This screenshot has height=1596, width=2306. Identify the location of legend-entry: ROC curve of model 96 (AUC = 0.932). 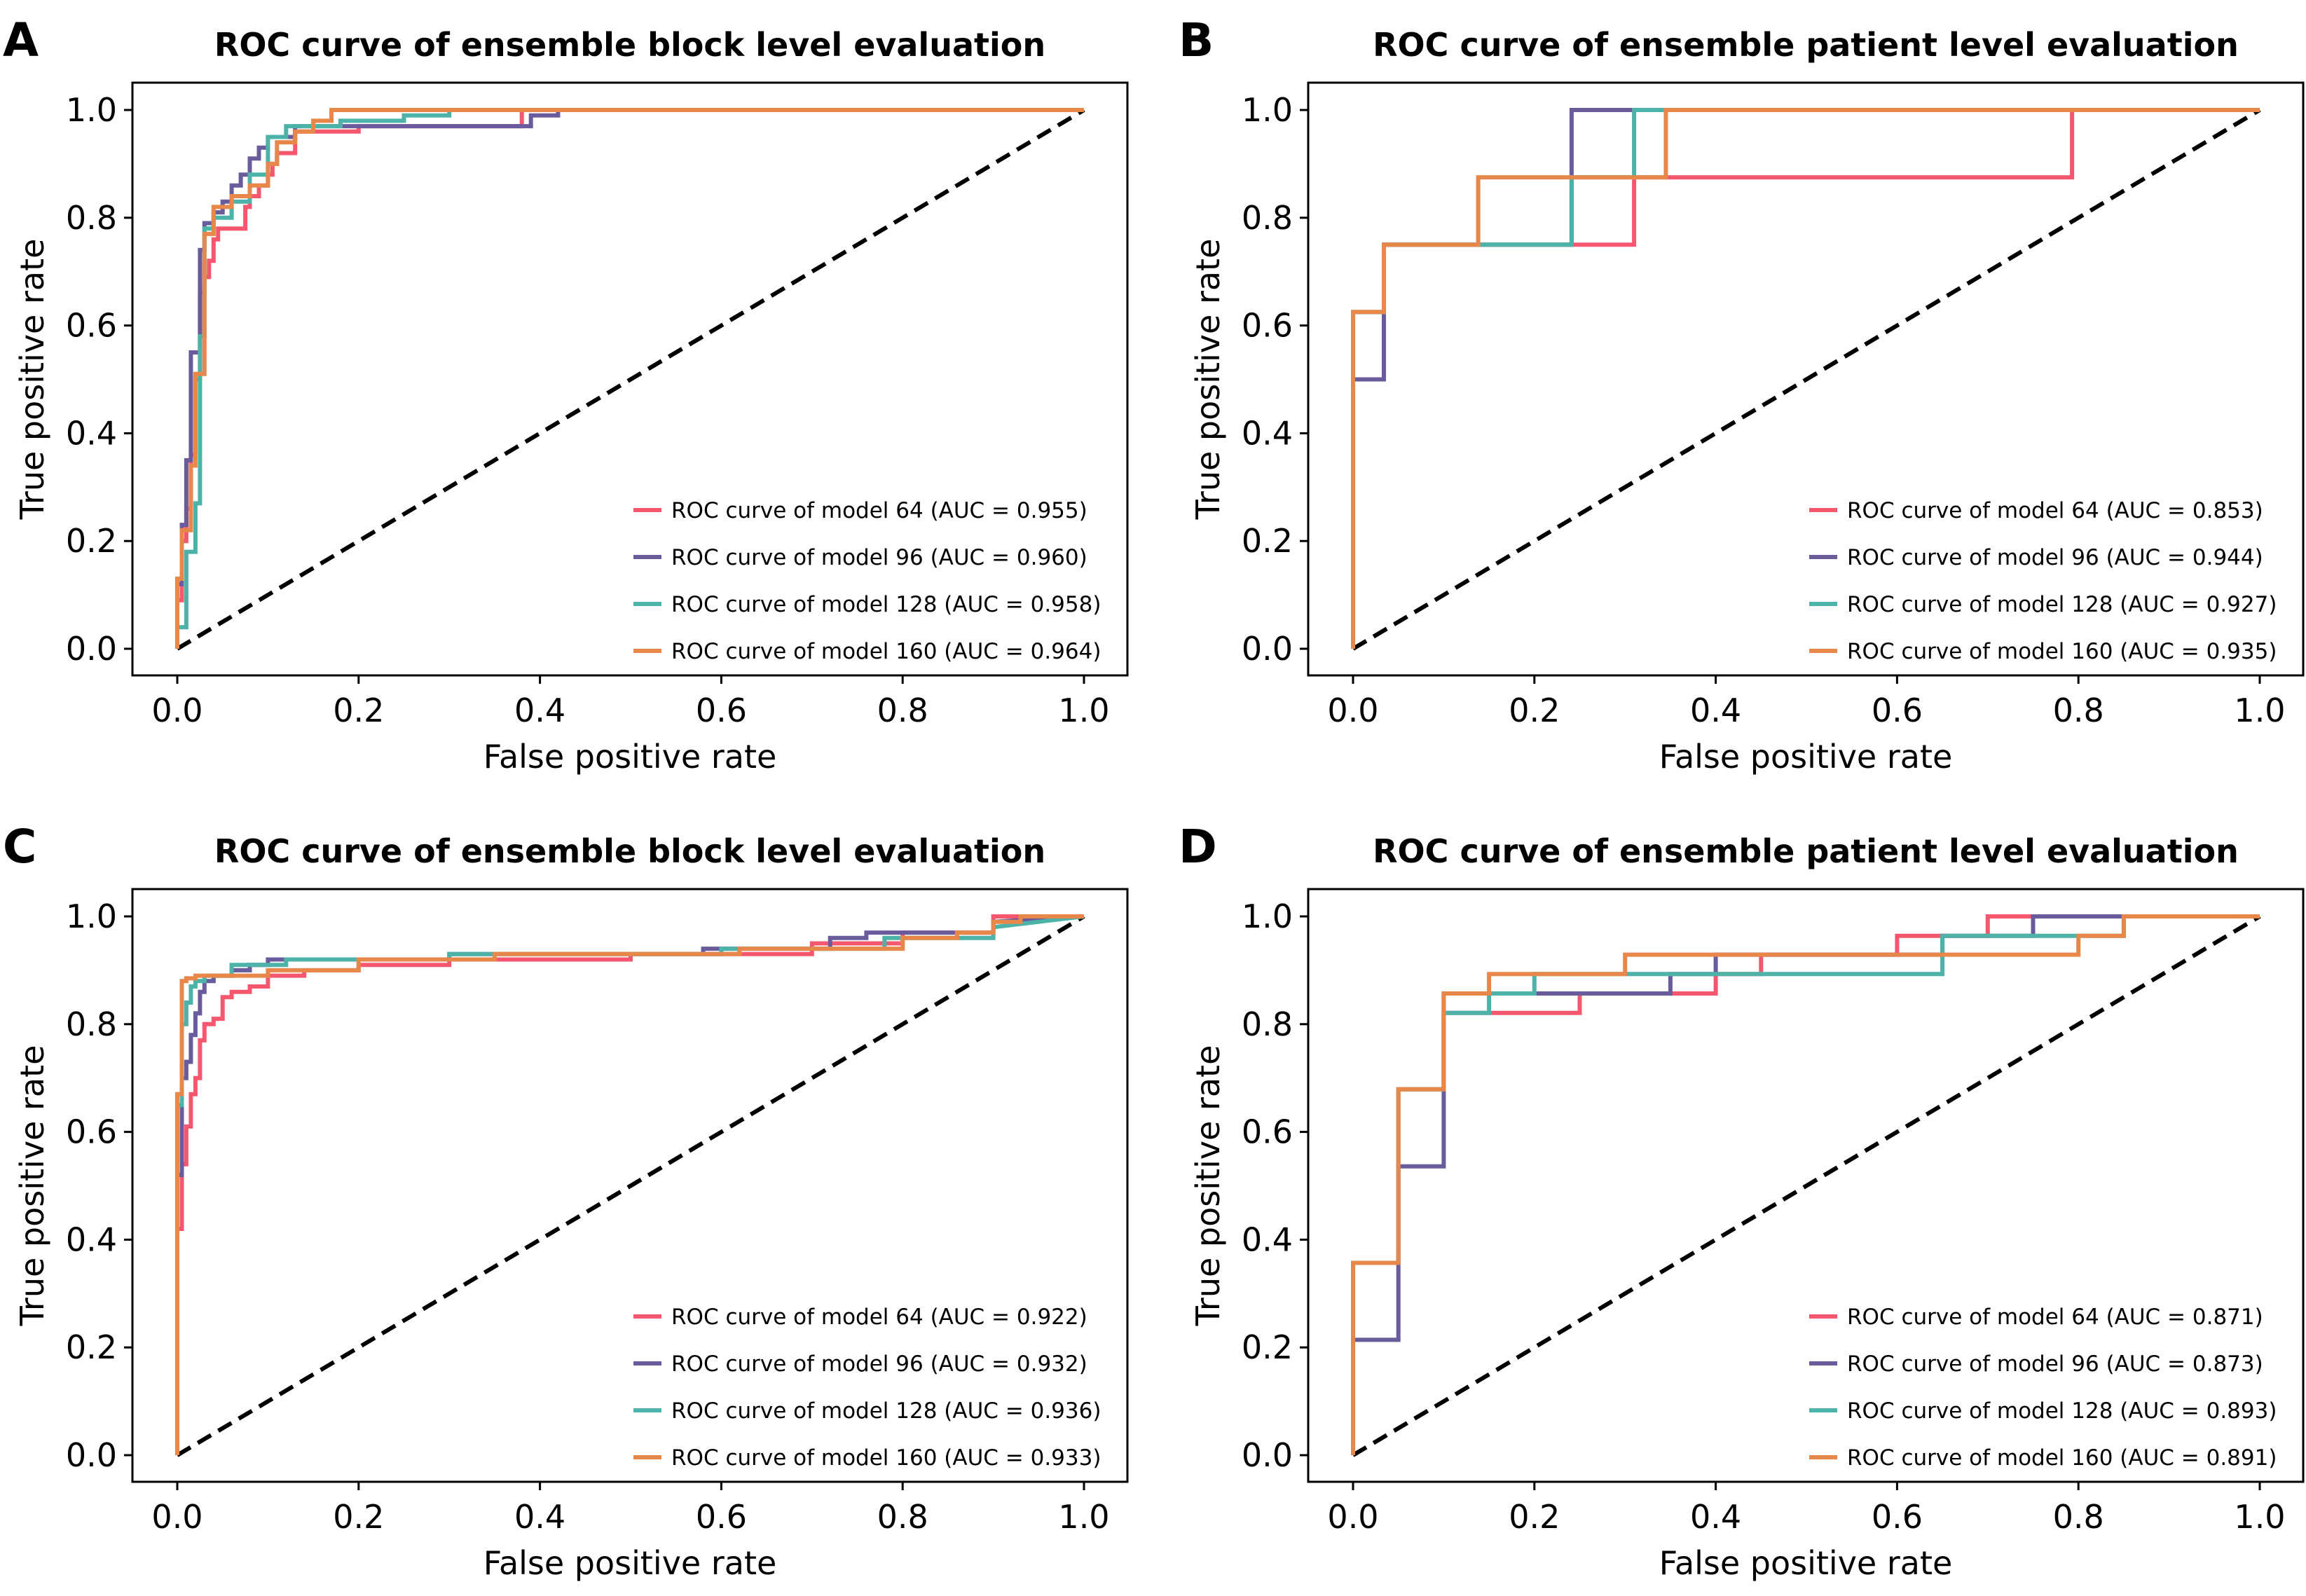
(879, 1364).